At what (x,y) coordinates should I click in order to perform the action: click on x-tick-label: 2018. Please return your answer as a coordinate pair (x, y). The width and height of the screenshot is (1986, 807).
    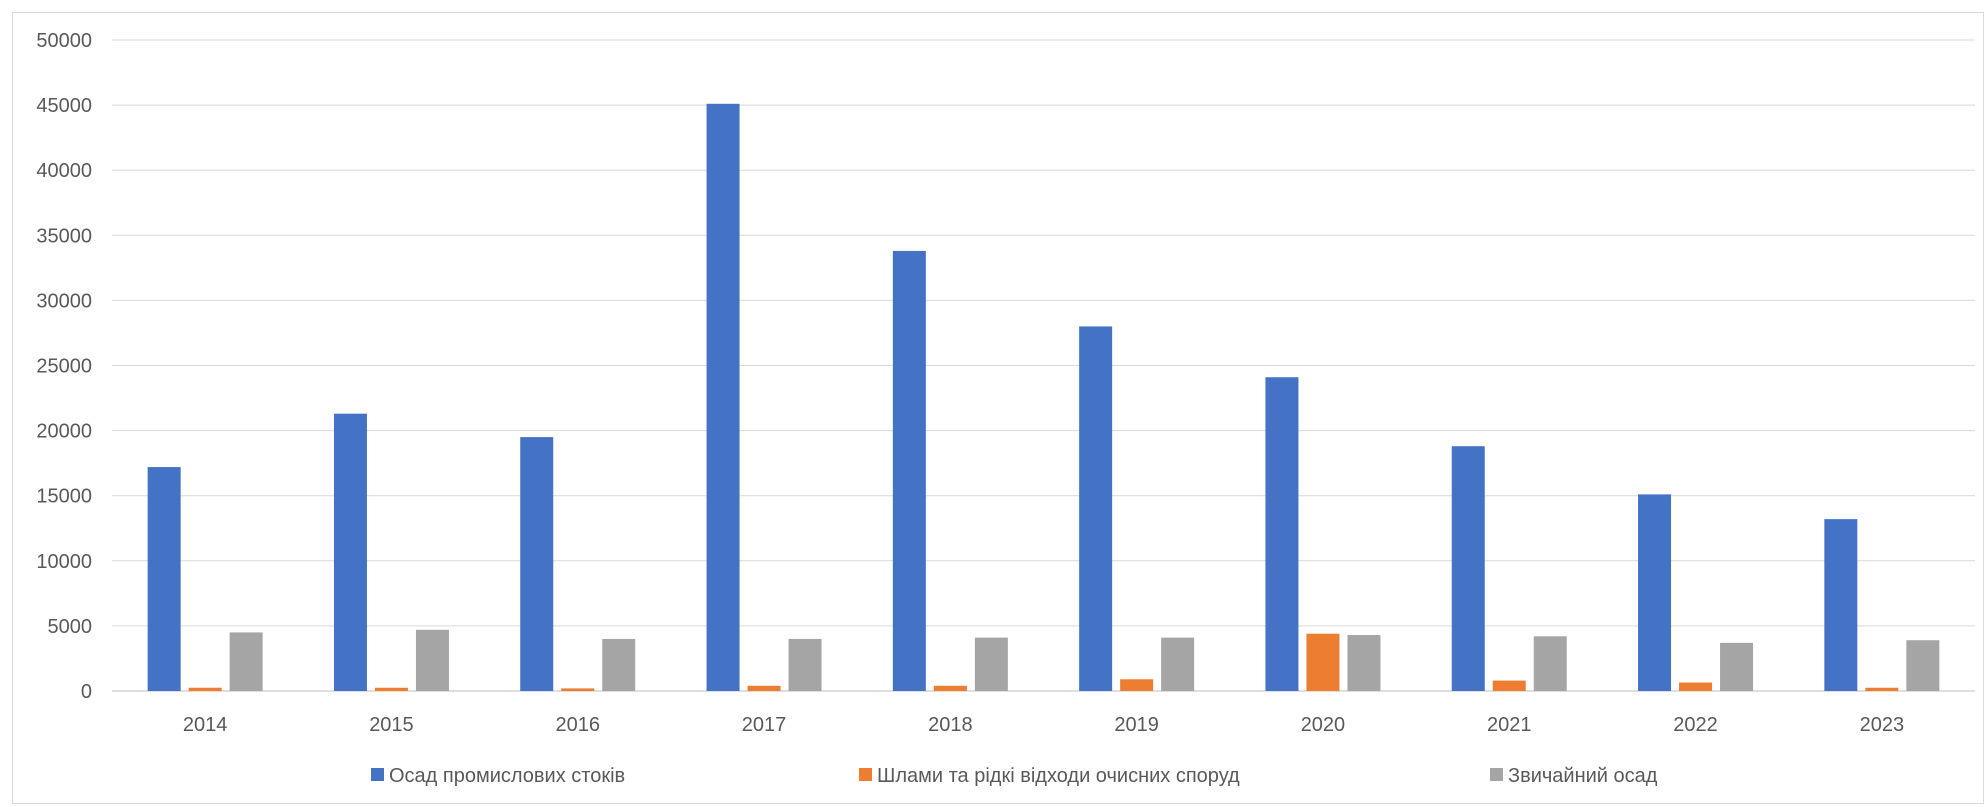
    Looking at the image, I should click on (950, 725).